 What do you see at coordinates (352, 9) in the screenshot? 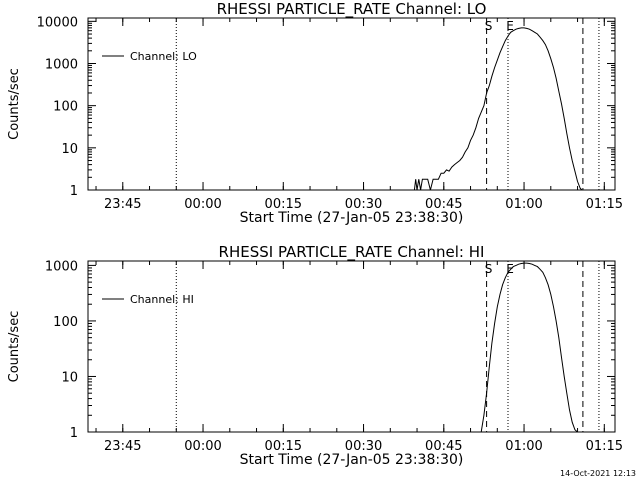
I see `chart-title: RHESSI PARTICLE_RATE Channel: LO` at bounding box center [352, 9].